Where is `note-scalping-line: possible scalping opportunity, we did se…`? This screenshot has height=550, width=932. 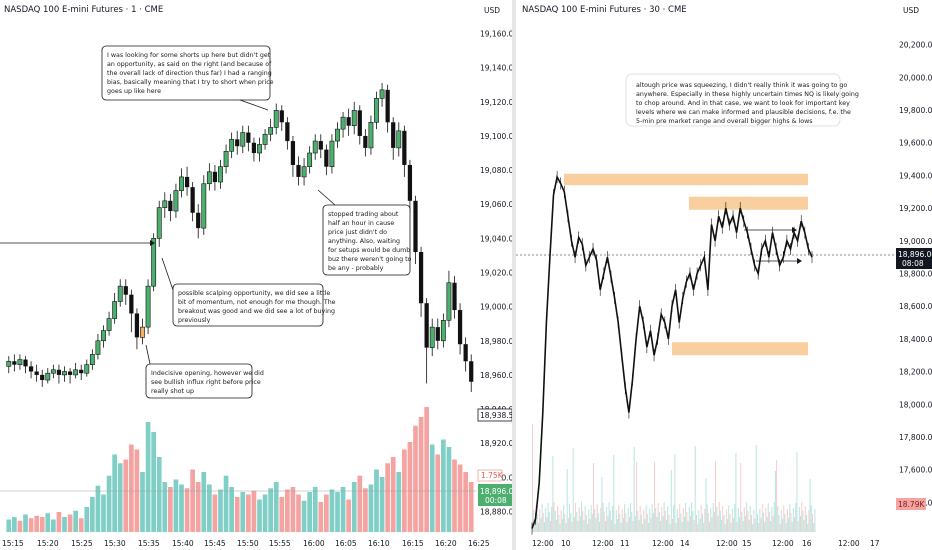 note-scalping-line: possible scalping opportunity, we did se… is located at coordinates (254, 293).